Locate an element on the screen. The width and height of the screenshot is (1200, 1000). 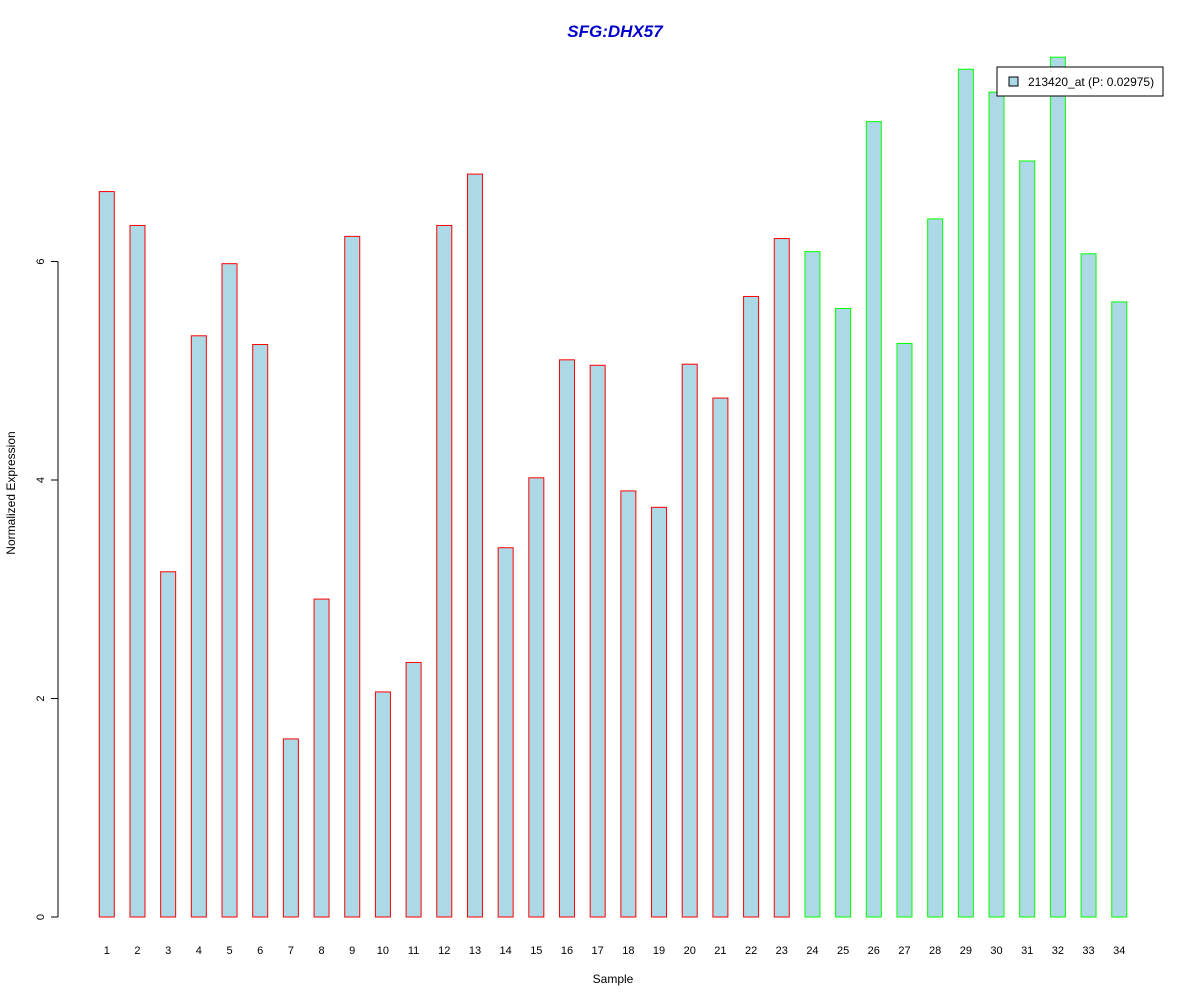
x-tick-label: 22 is located at coordinates (751, 951).